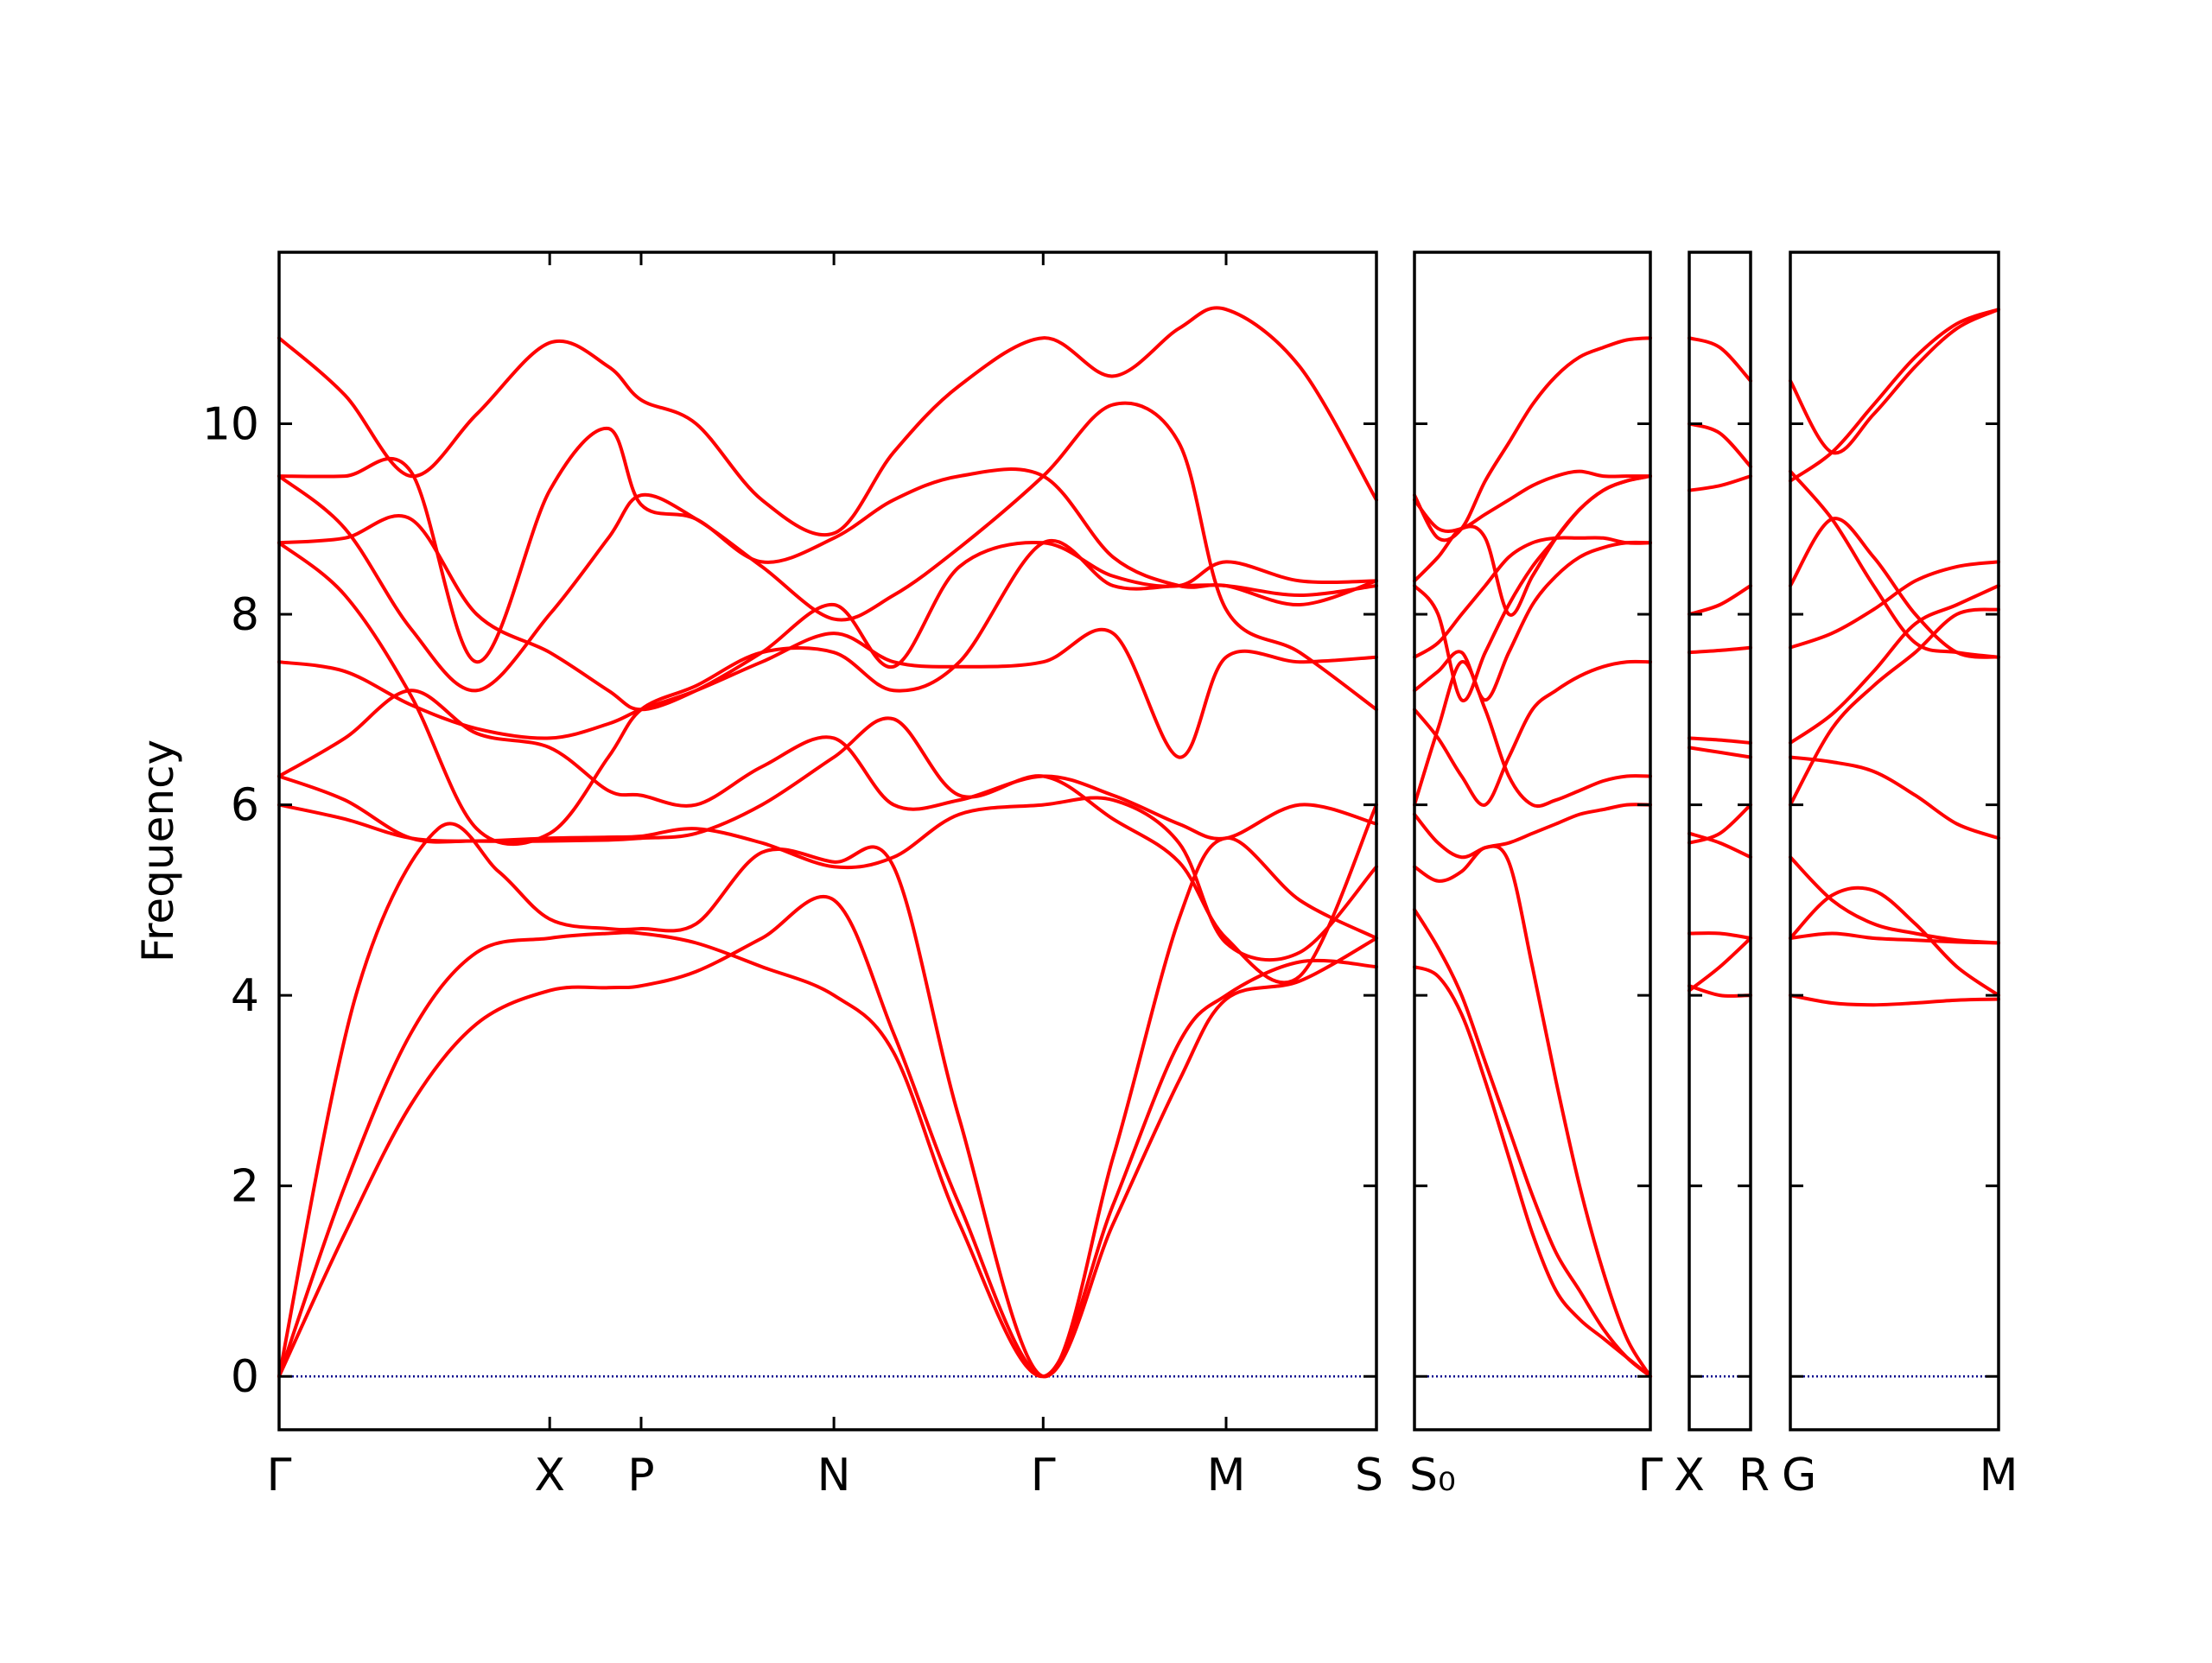 The image size is (2212, 1663). What do you see at coordinates (834, 1476) in the screenshot?
I see `x-tick-label: N` at bounding box center [834, 1476].